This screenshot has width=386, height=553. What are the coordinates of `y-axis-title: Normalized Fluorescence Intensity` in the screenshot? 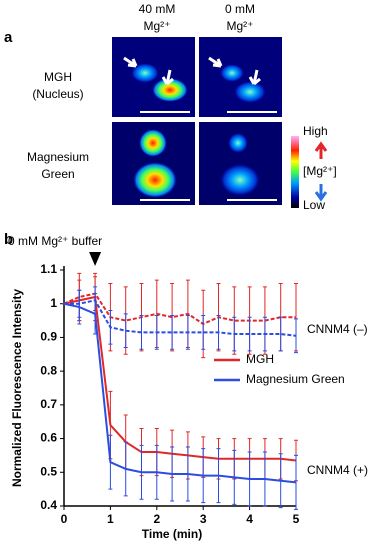 It's located at (17, 388).